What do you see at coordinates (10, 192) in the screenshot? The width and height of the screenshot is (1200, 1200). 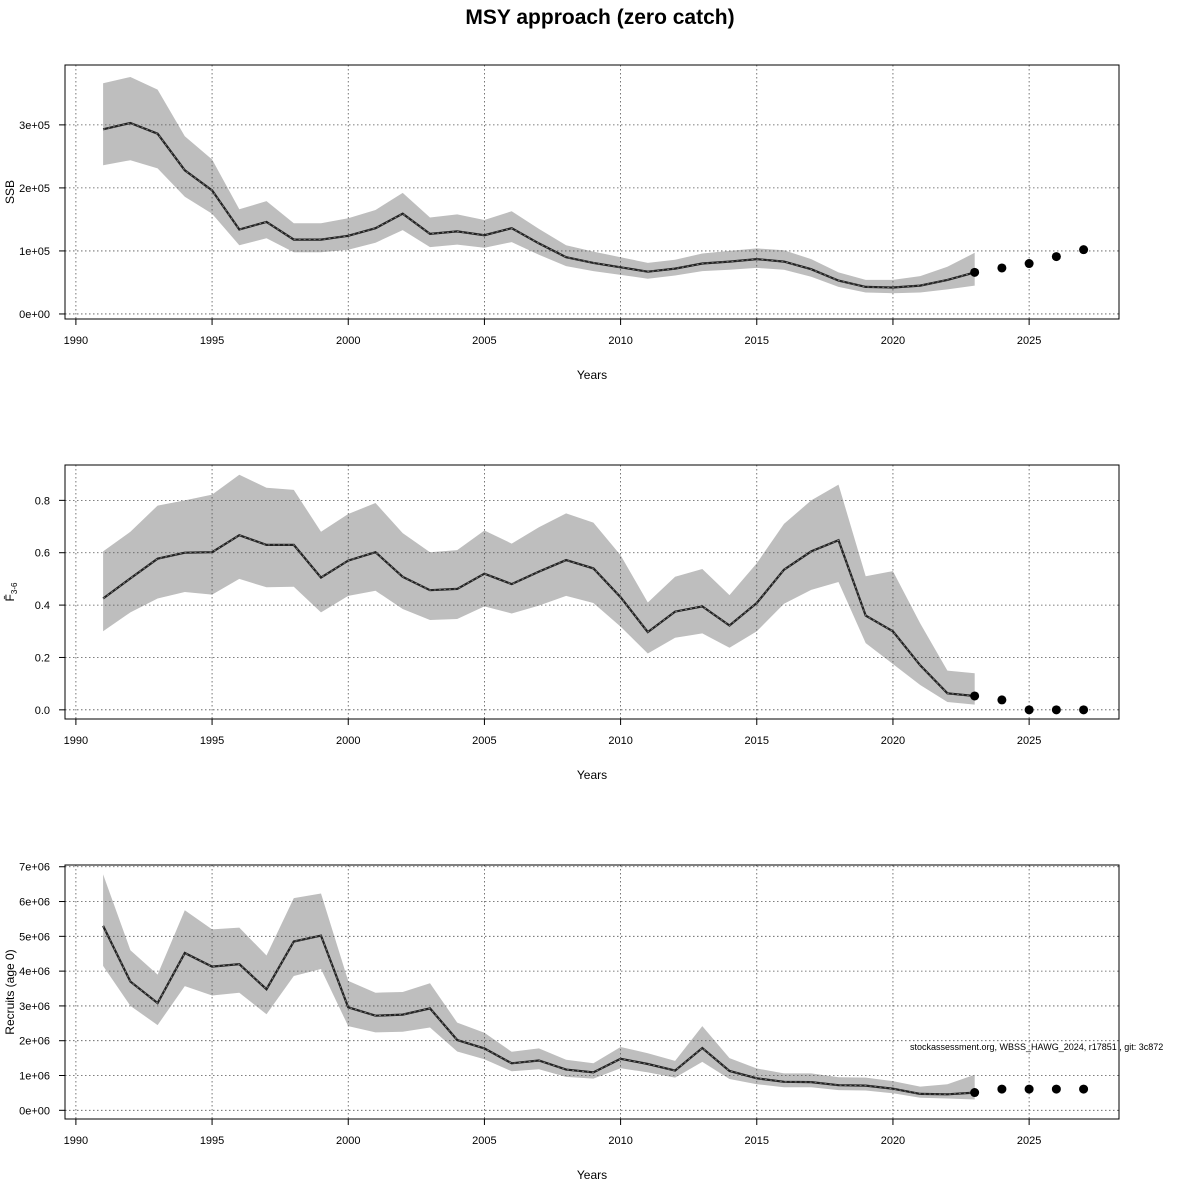 I see `ssb-y-axis-label: SSB` at bounding box center [10, 192].